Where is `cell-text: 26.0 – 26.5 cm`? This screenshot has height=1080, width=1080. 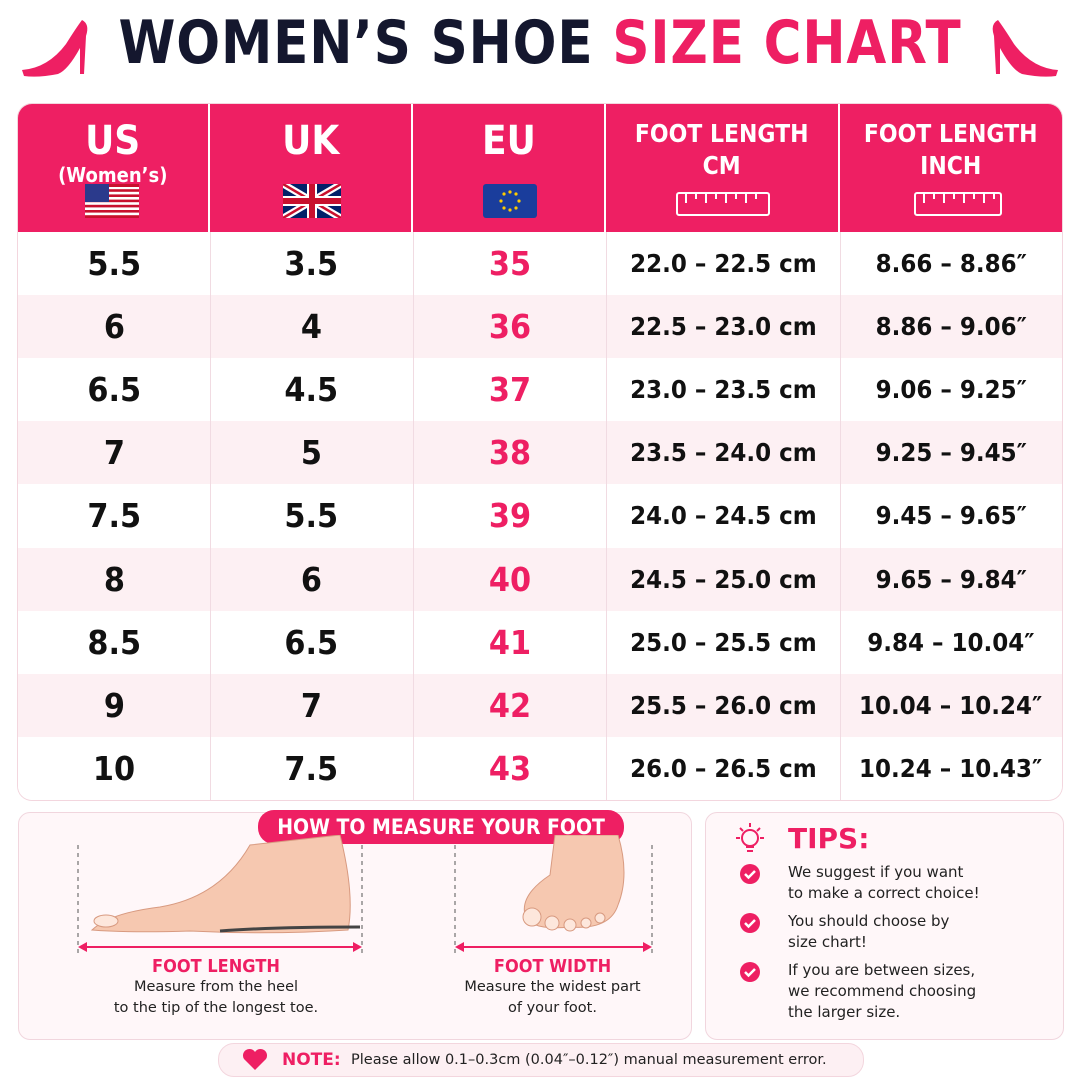
cell-text: 26.0 – 26.5 cm is located at coordinates (723, 768).